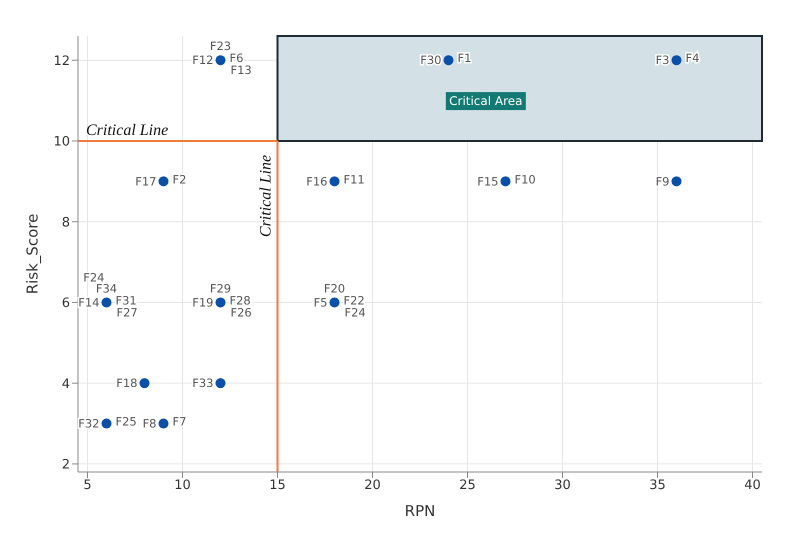  What do you see at coordinates (321, 302) in the screenshot?
I see `annotation: F5` at bounding box center [321, 302].